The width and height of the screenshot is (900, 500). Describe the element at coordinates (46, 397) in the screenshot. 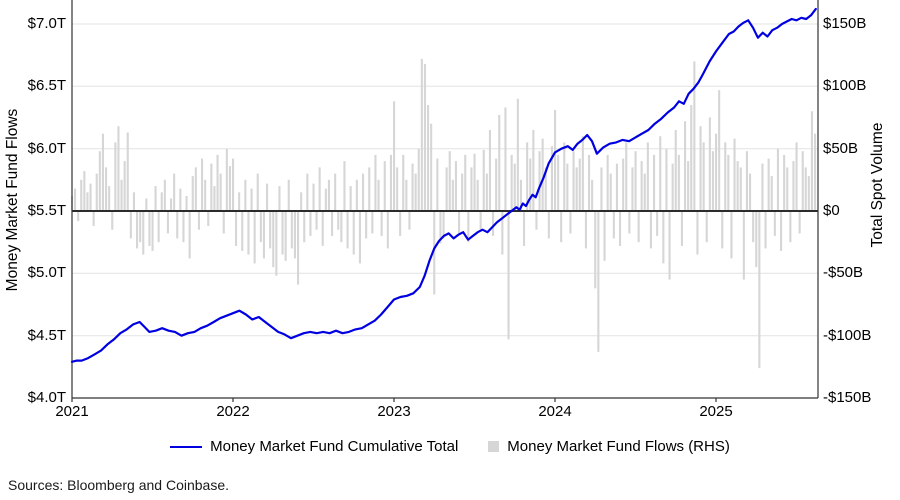

I see `left-tick-label: $4.0T` at that location.